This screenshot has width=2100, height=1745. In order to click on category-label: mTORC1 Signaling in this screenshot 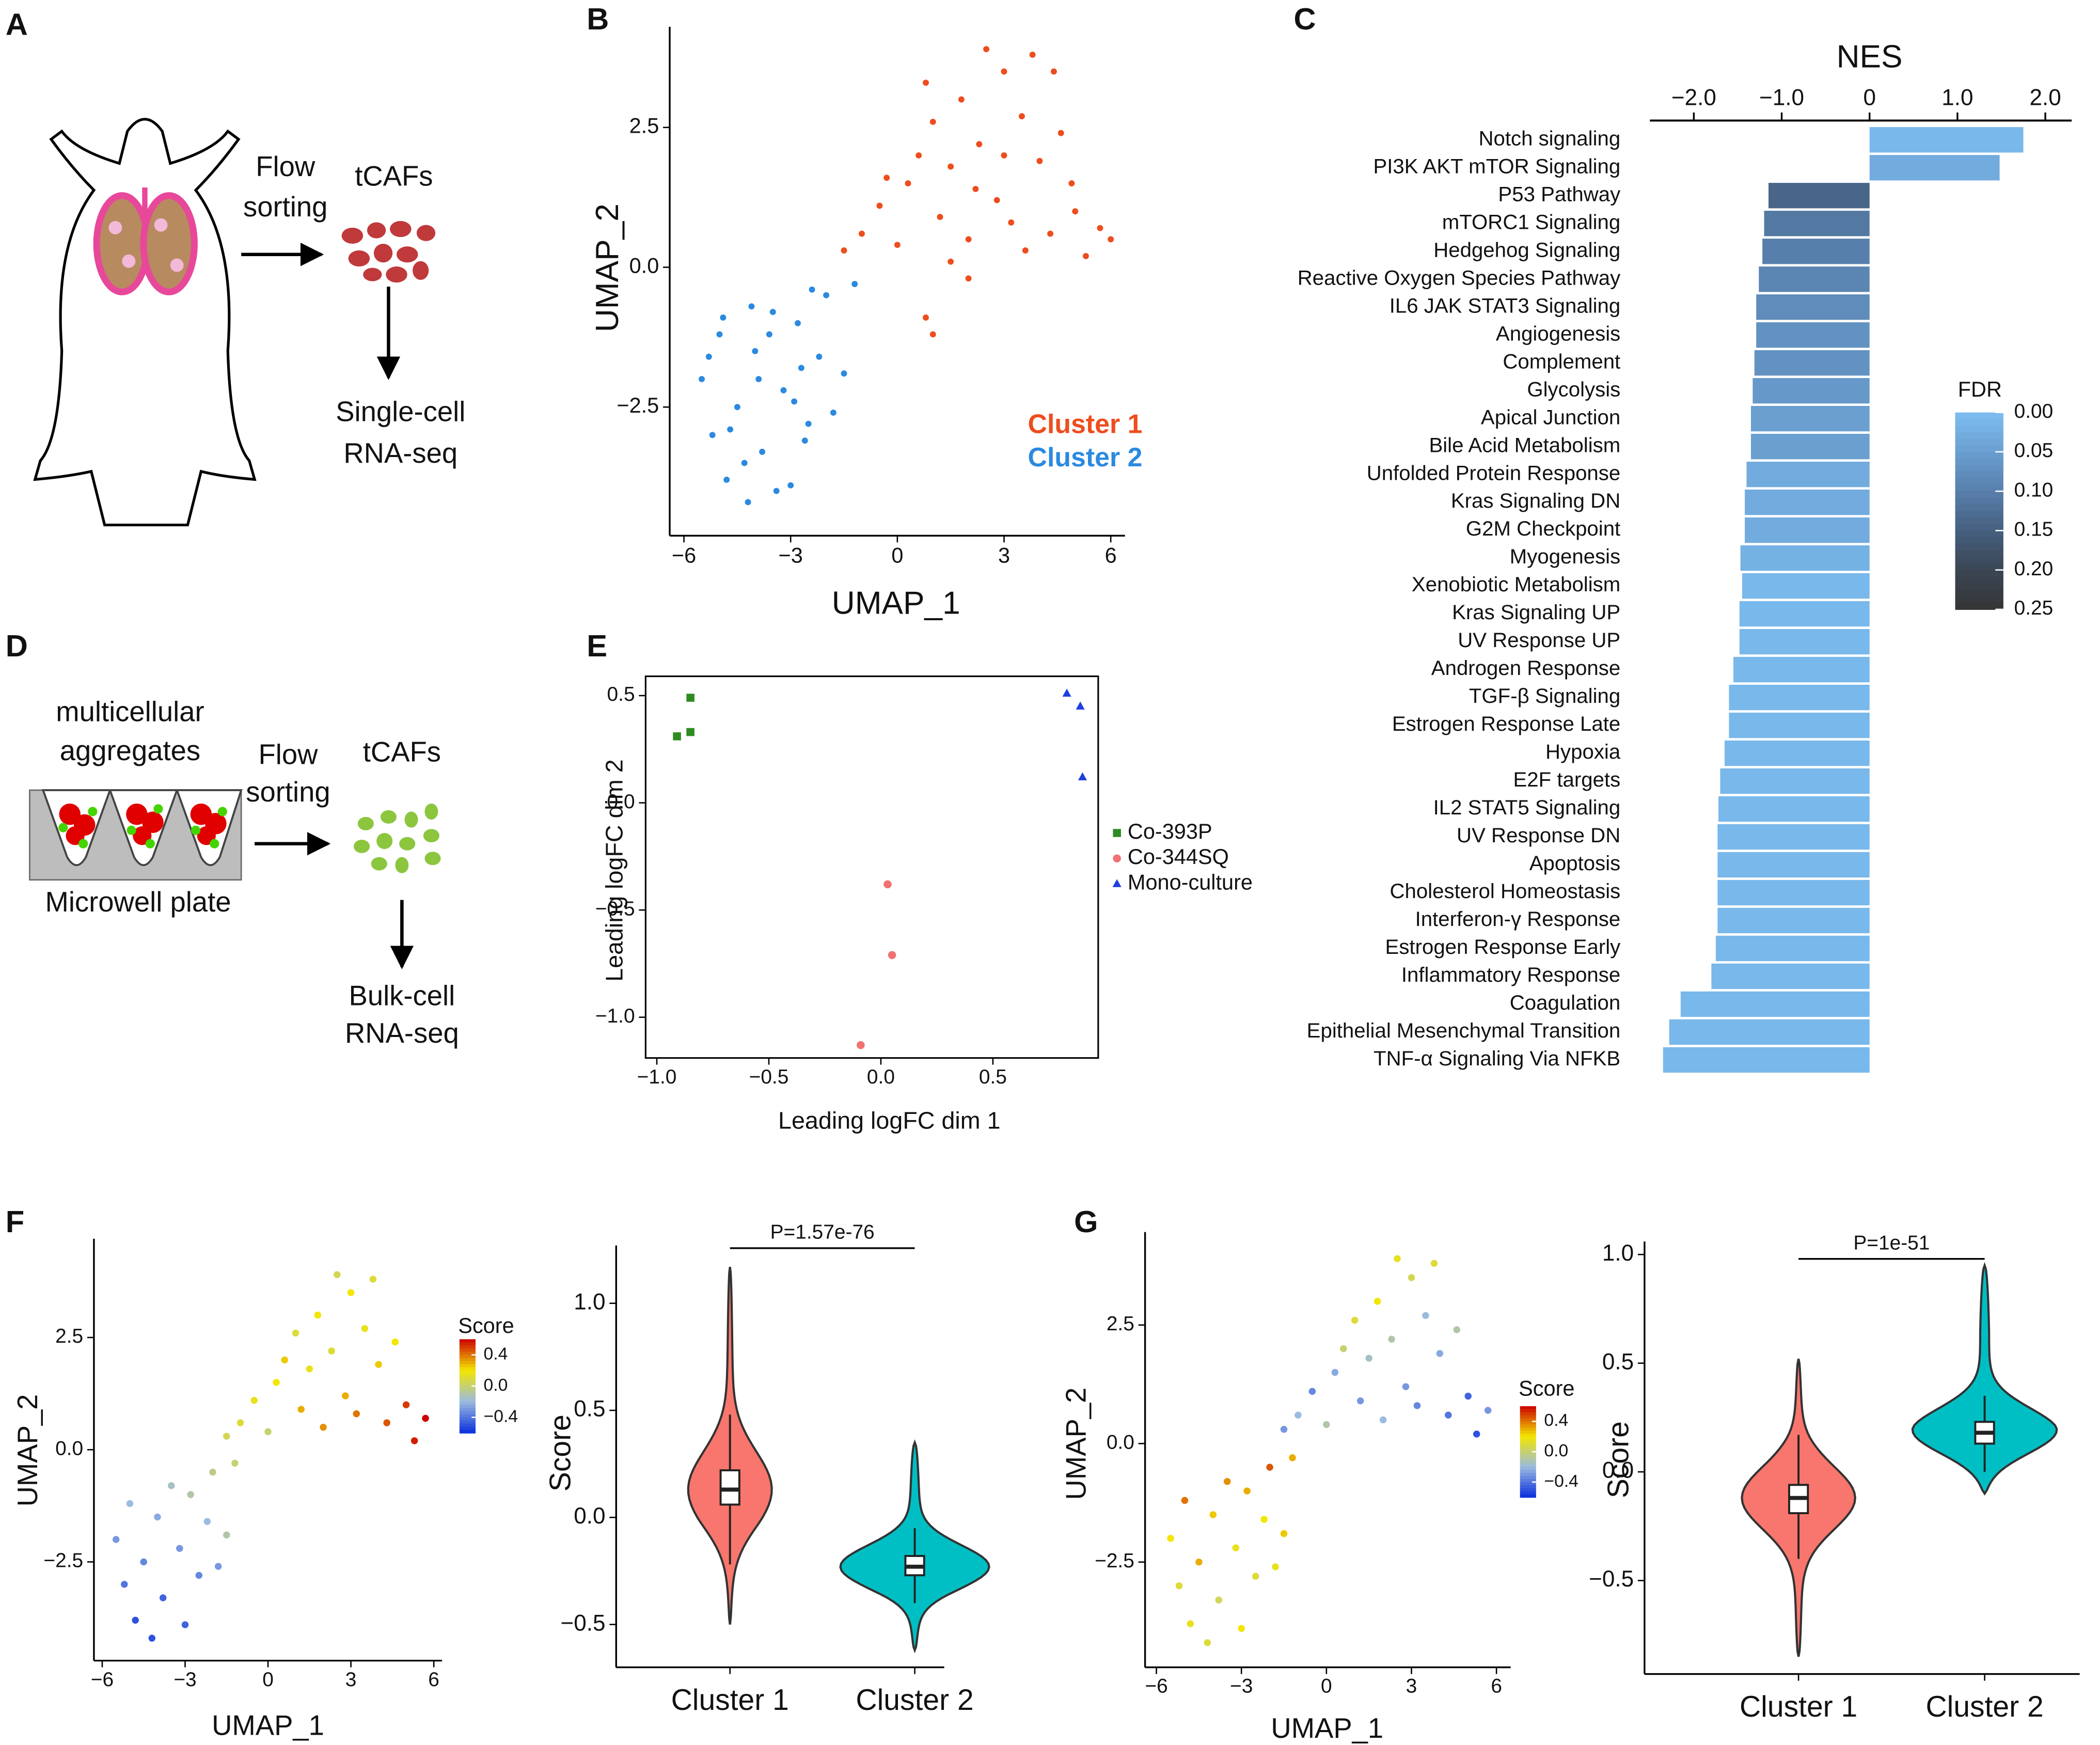, I will do `click(1531, 221)`.